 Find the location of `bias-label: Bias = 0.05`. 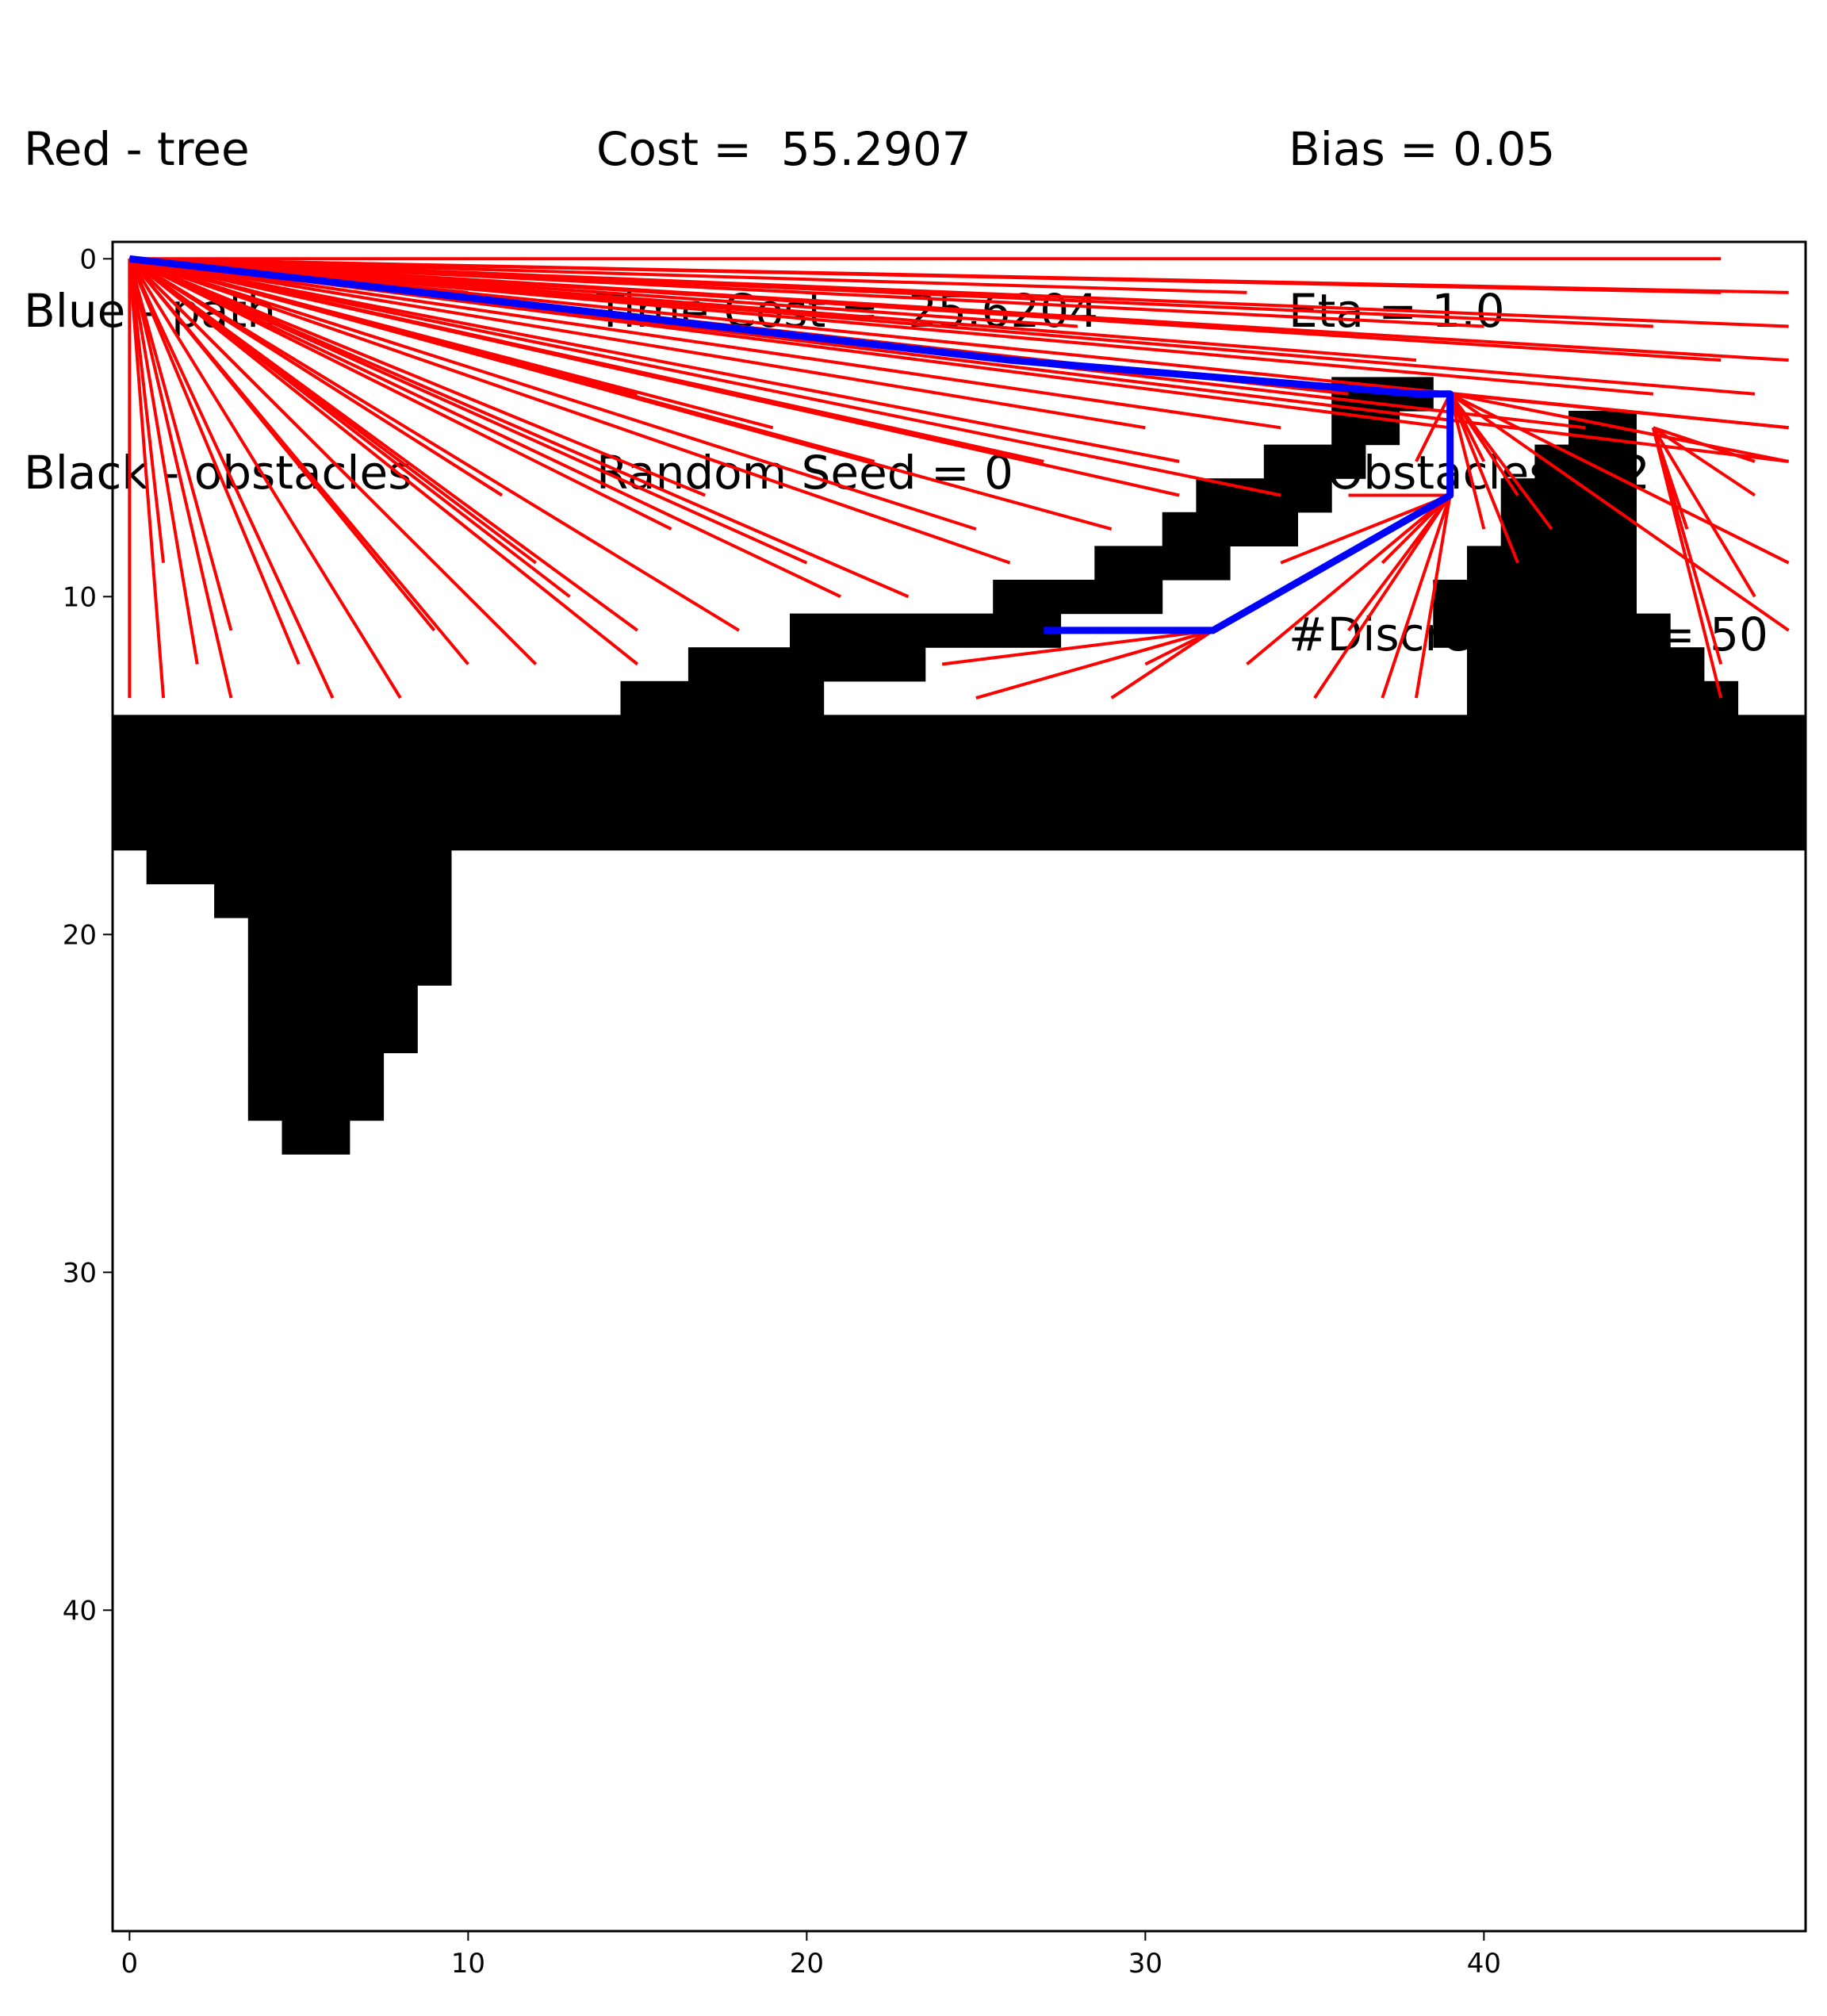

bias-label: Bias = 0.05 is located at coordinates (1422, 149).